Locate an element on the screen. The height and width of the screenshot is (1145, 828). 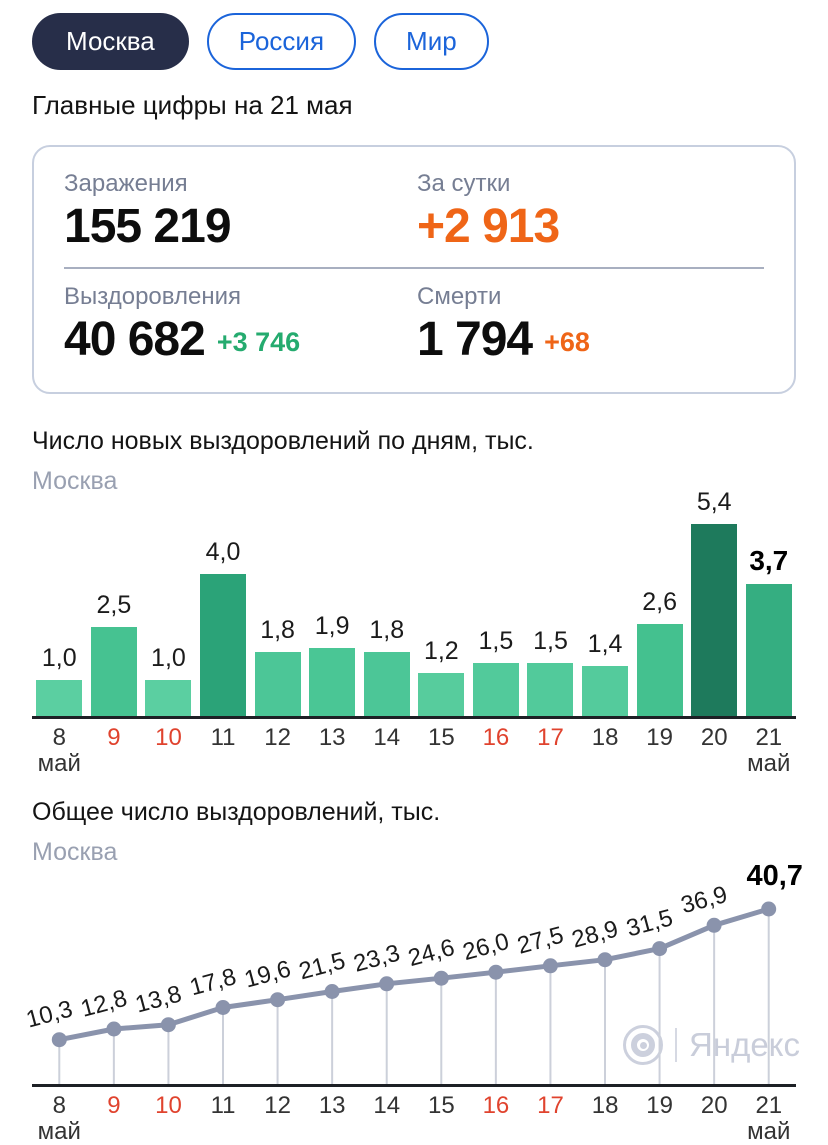
bar-8-may is located at coordinates (59, 698).